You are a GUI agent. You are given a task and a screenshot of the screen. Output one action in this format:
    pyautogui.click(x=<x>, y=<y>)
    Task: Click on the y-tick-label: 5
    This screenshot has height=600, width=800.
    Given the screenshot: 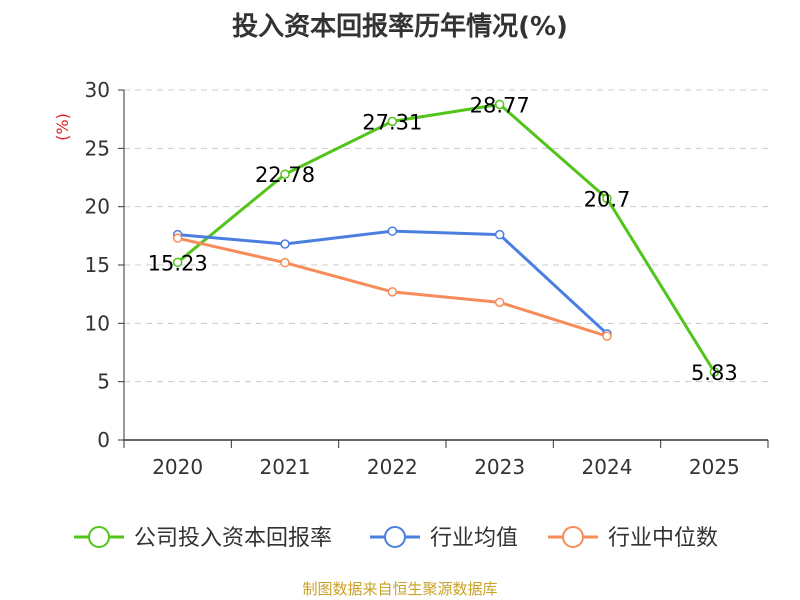 What is the action you would take?
    pyautogui.click(x=103, y=382)
    